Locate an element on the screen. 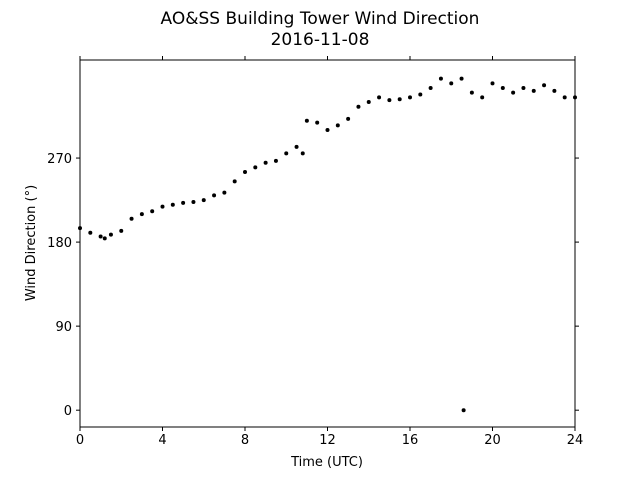 The image size is (640, 480). x-tick-label: 16 is located at coordinates (410, 440).